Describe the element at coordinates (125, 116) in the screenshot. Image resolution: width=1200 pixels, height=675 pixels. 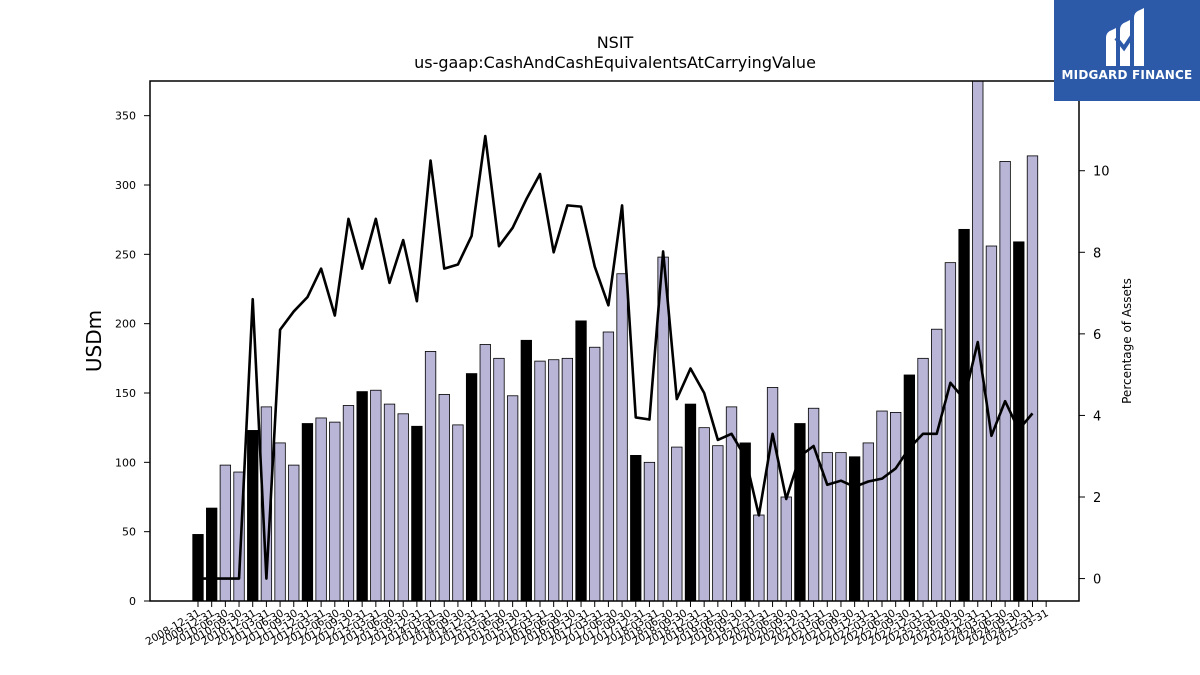
I see `y-tick-label: 350` at that location.